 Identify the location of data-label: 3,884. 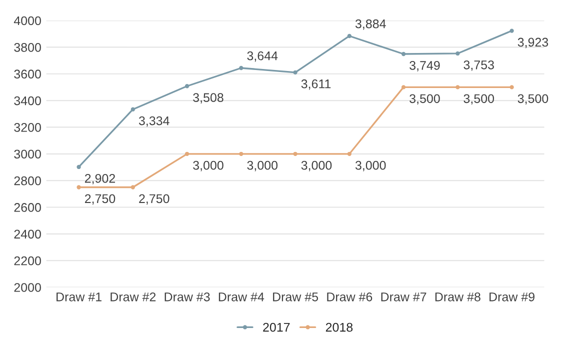
(370, 24).